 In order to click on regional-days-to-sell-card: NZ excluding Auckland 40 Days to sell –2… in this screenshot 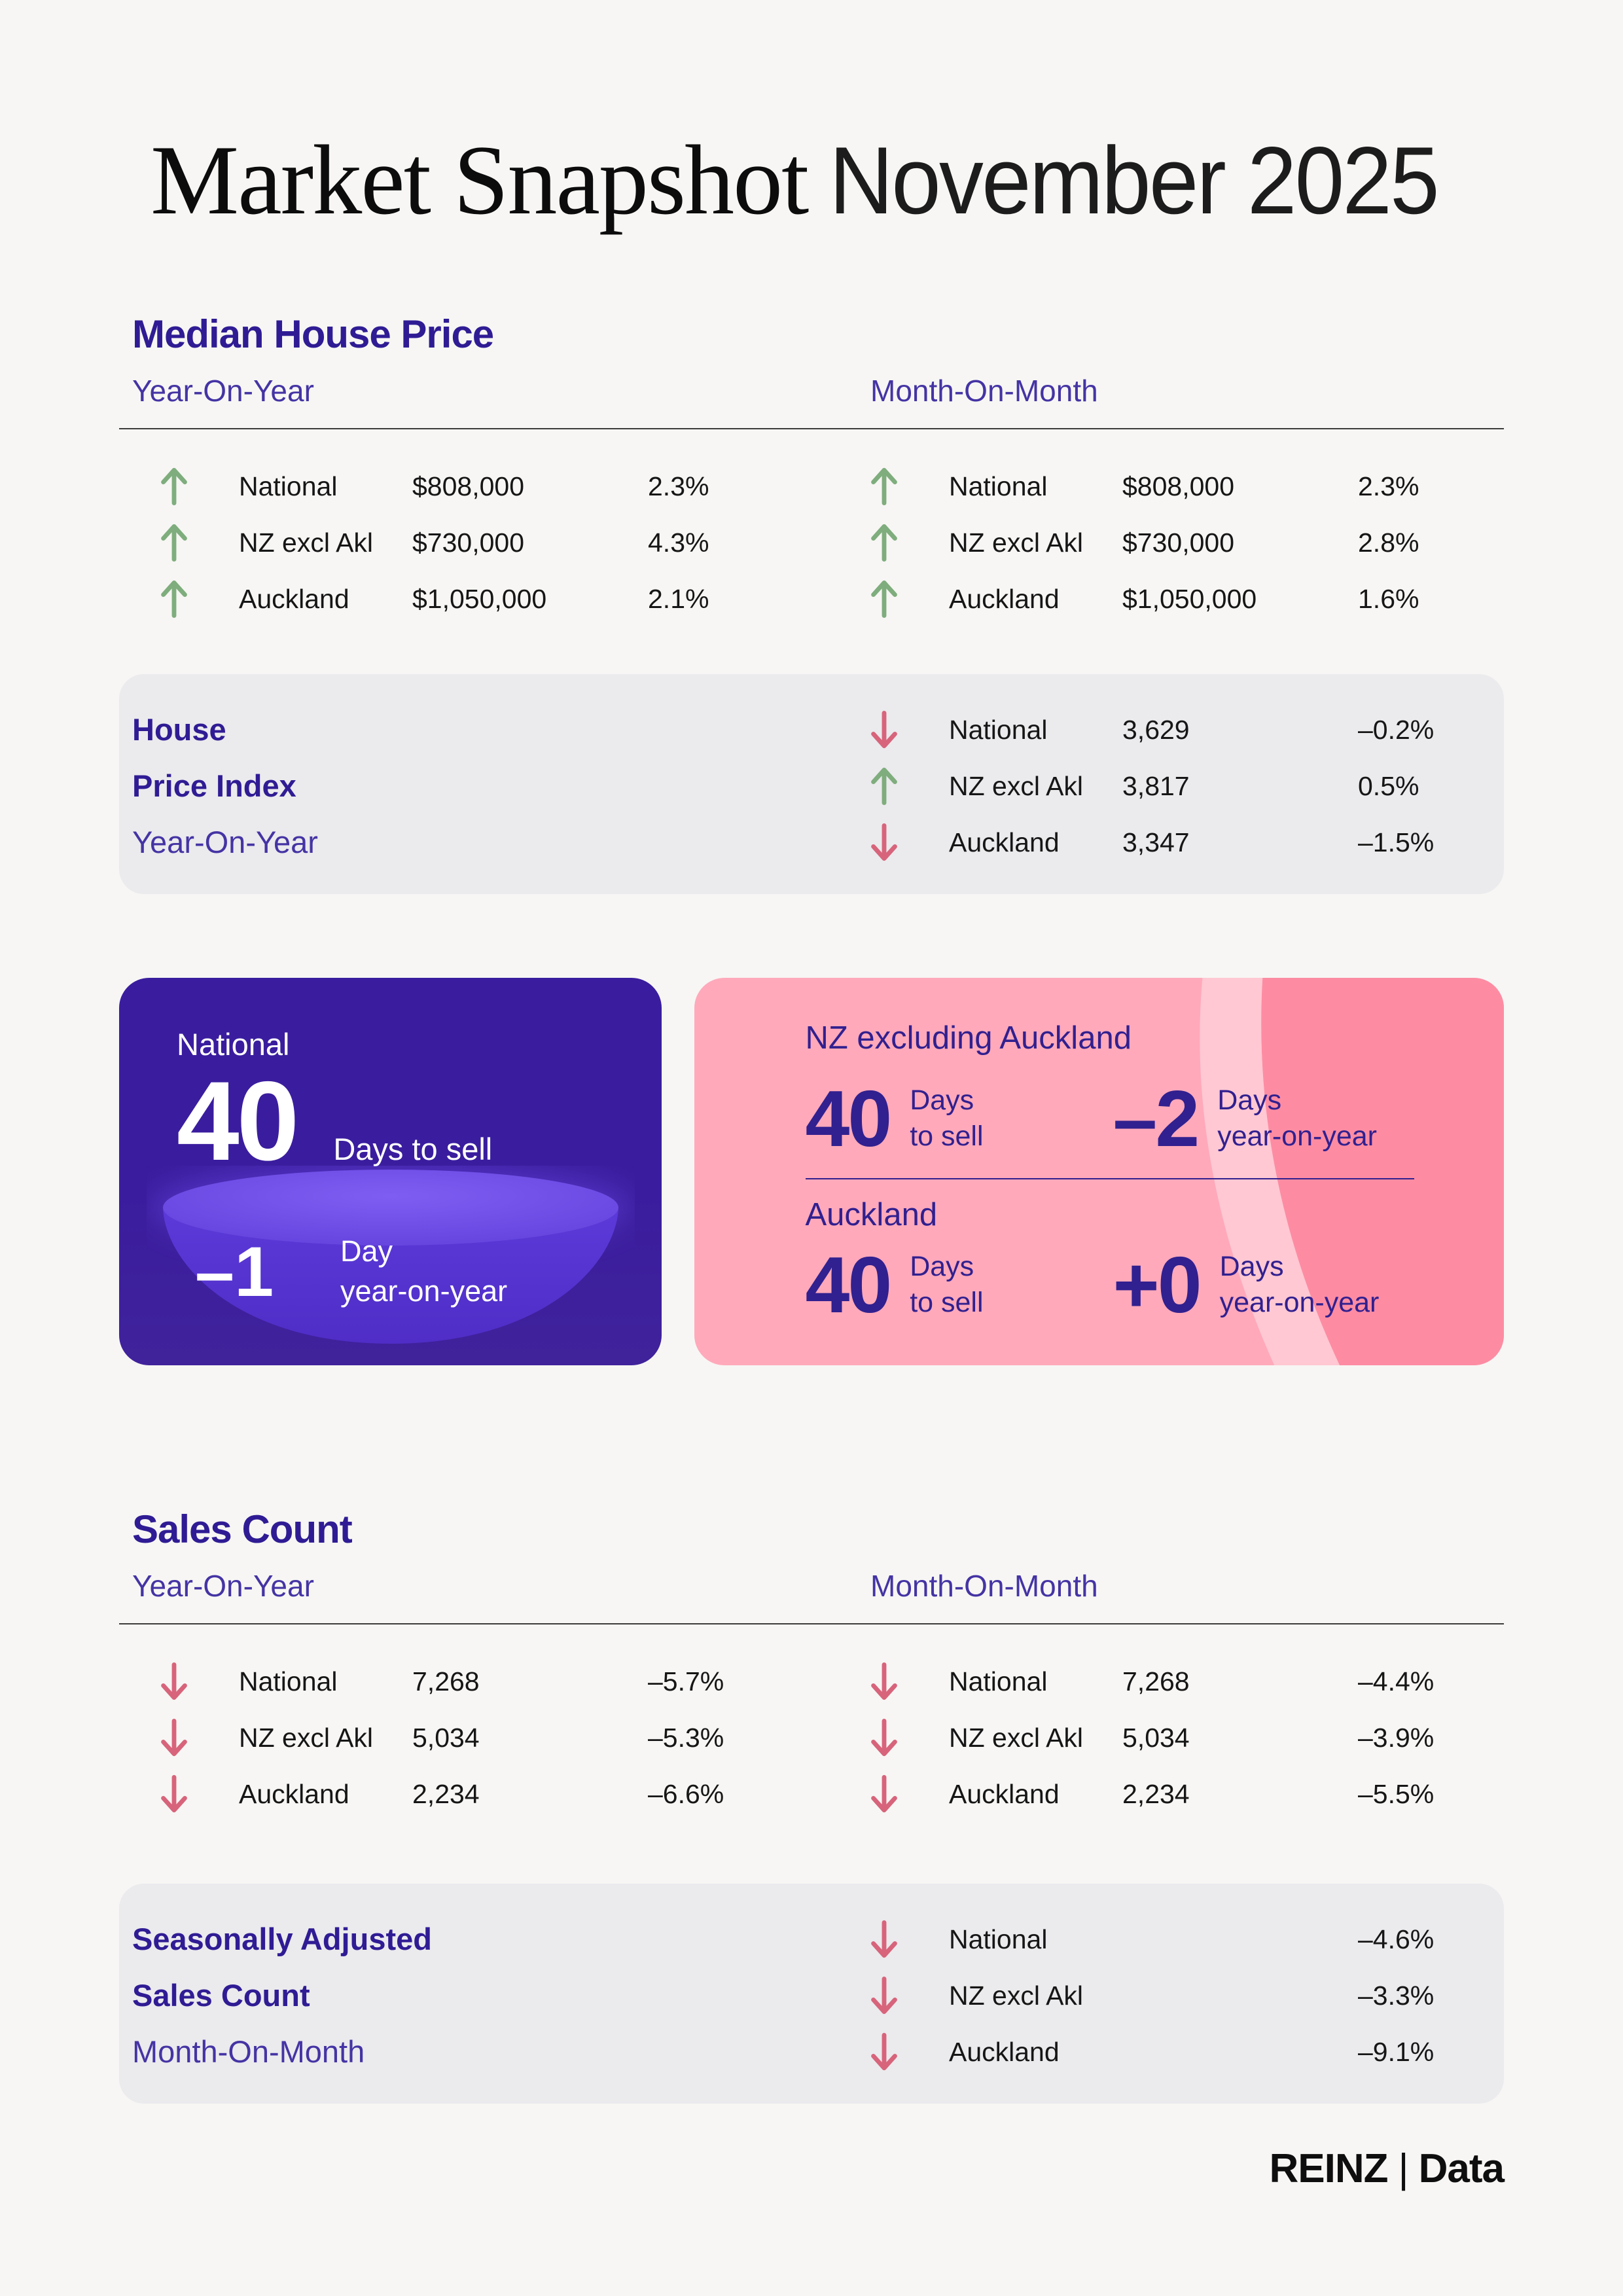, I will do `click(1099, 1171)`.